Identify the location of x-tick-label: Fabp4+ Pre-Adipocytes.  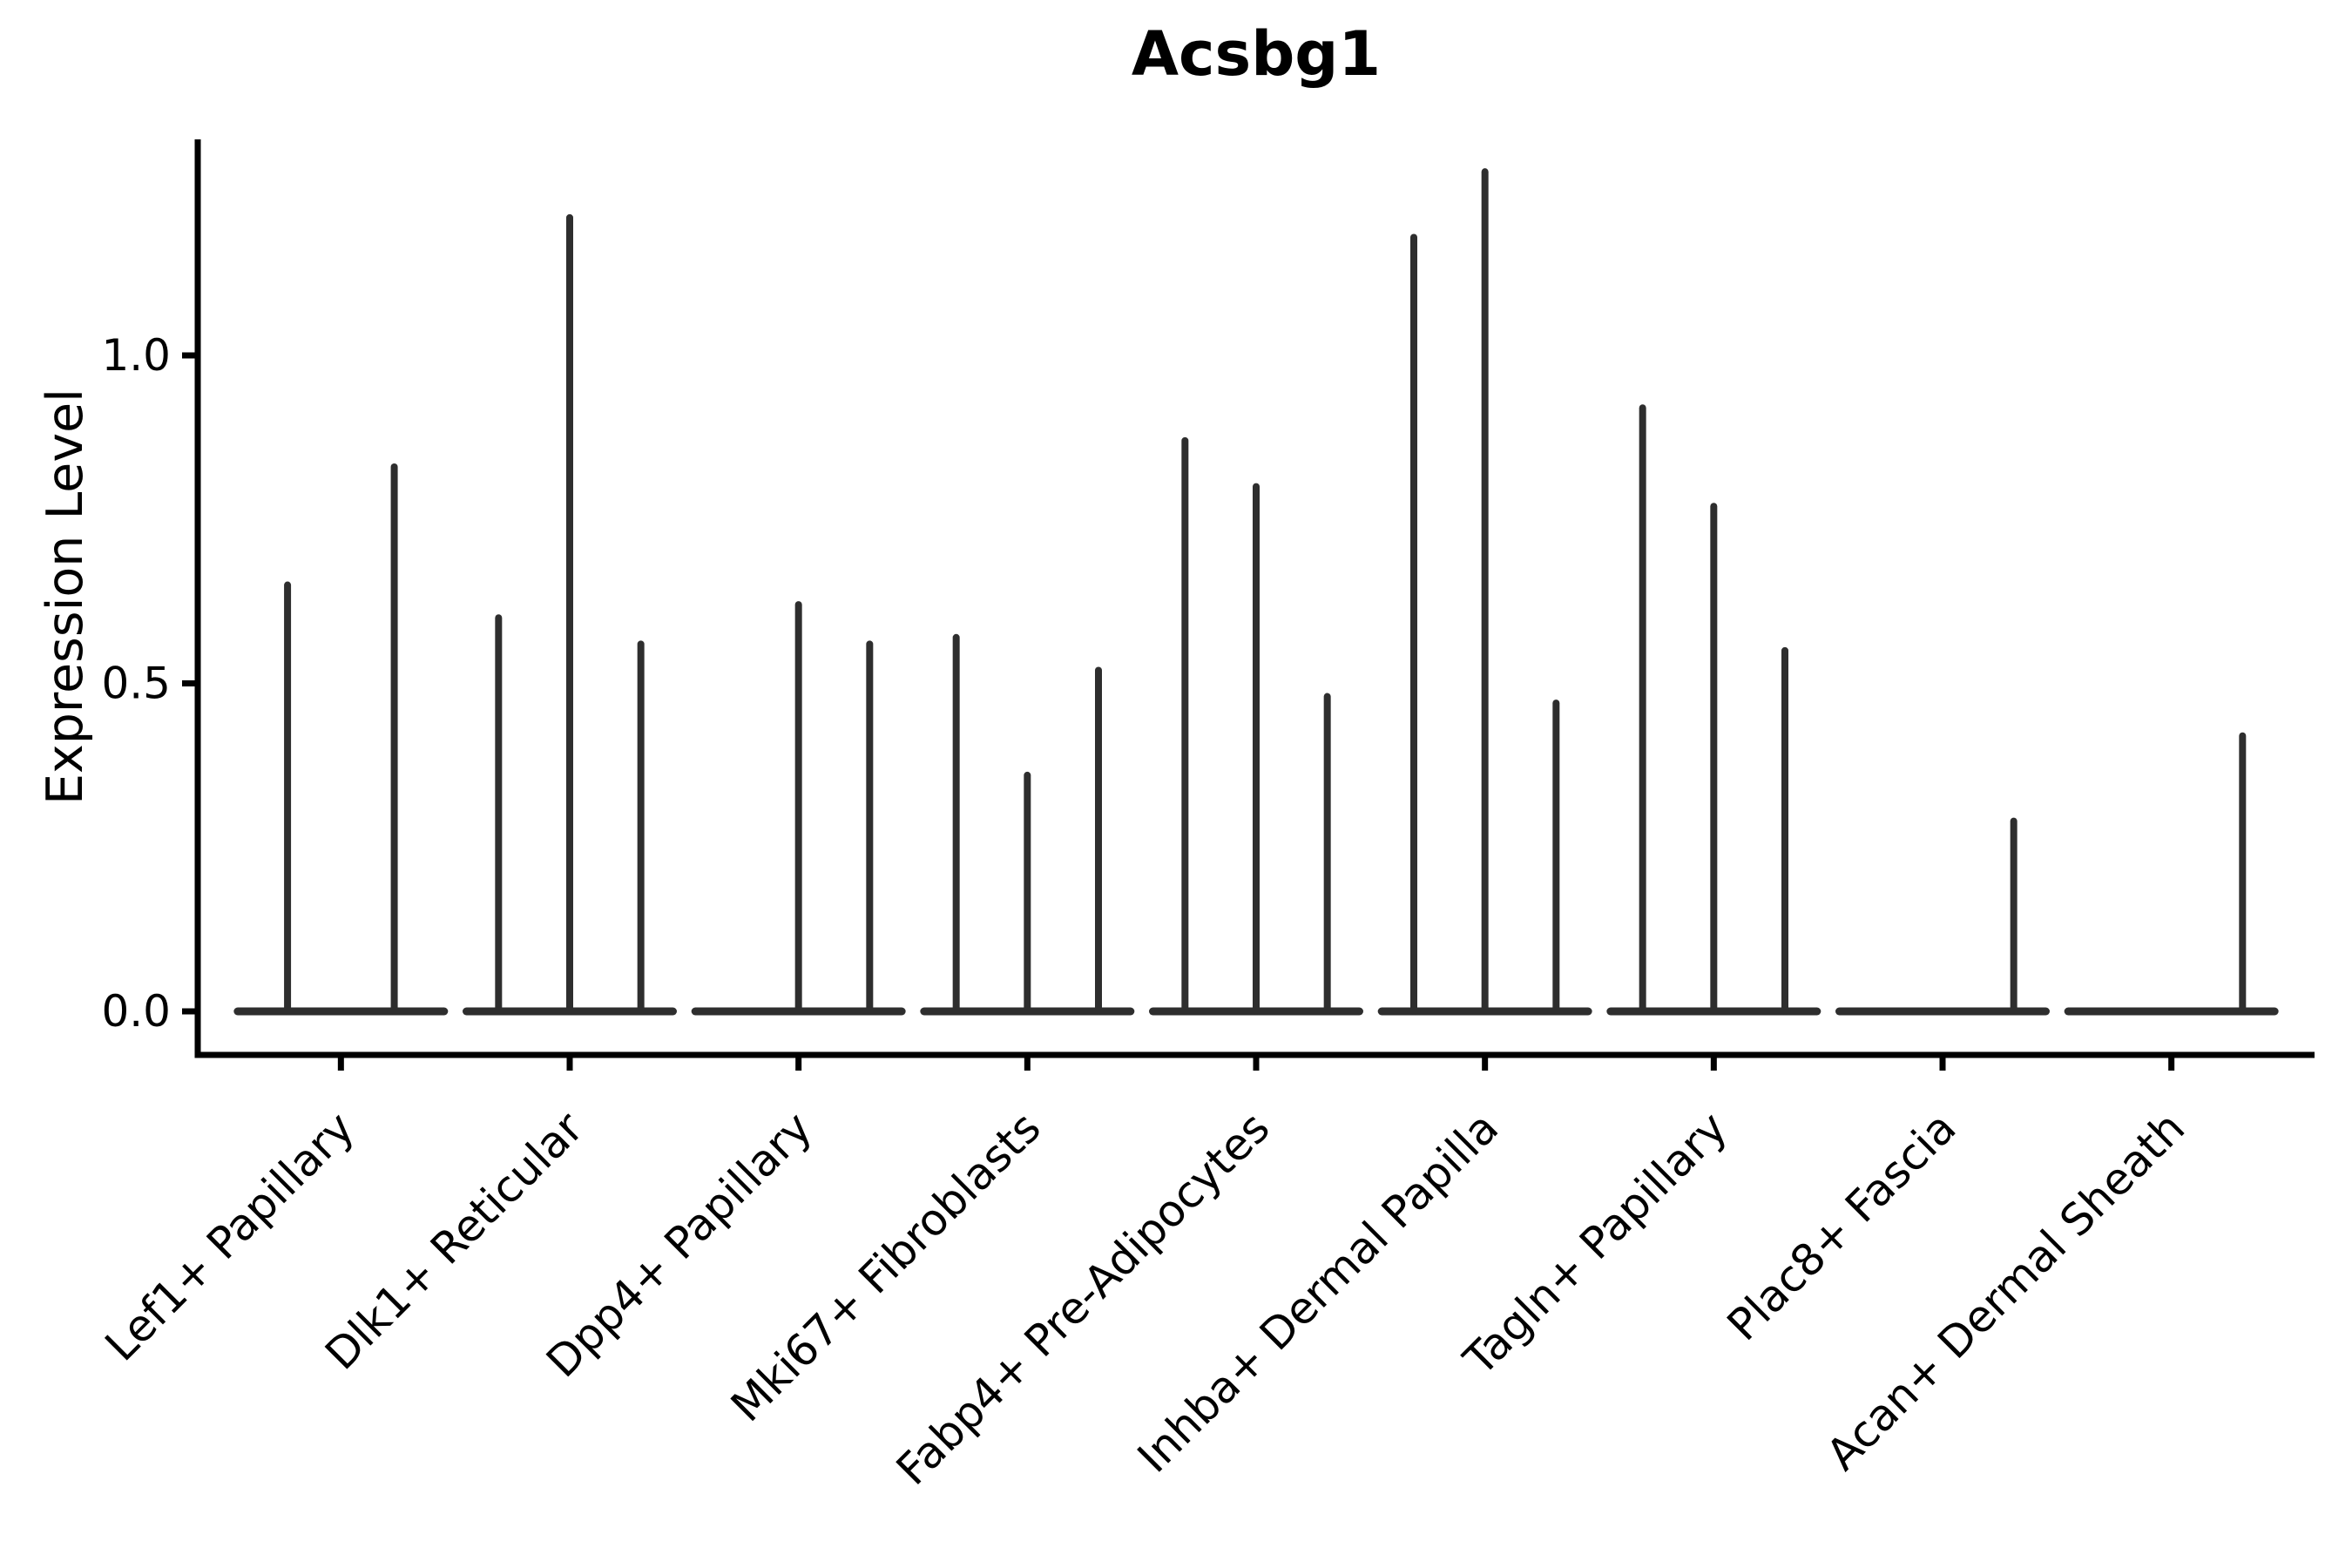
(1083, 1299).